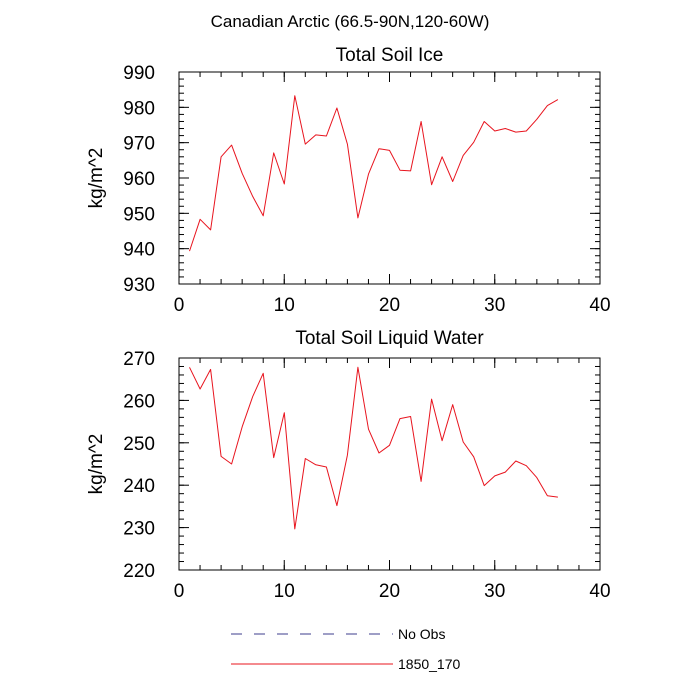  What do you see at coordinates (139, 73) in the screenshot?
I see `y-tick-label: 990` at bounding box center [139, 73].